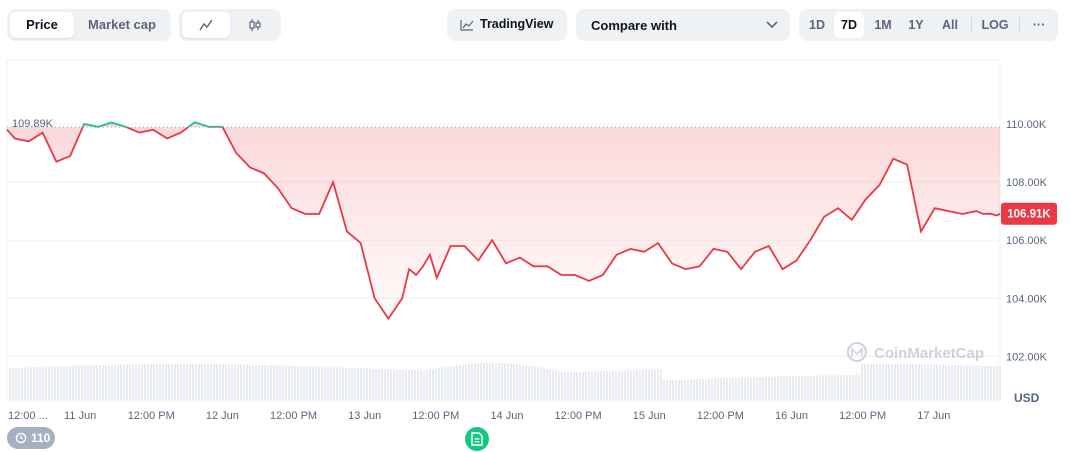 The image size is (1070, 452). Describe the element at coordinates (995, 25) in the screenshot. I see `log-scale-toggle: LOG` at that location.